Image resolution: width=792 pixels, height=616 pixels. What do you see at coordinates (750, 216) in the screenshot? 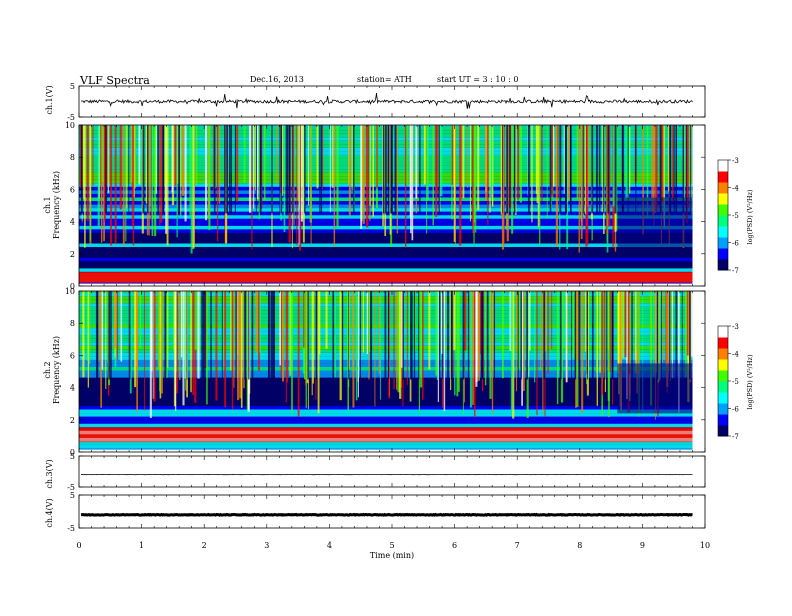
I see `ch1-colorbar-label: log(PSD) (V²/Hz)` at bounding box center [750, 216].